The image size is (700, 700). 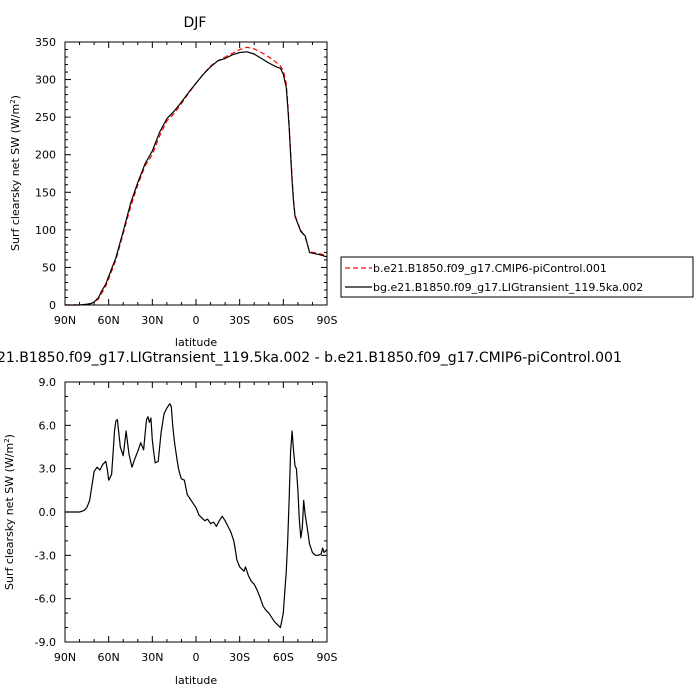 I want to click on y-tick-label: 200, so click(x=45, y=155).